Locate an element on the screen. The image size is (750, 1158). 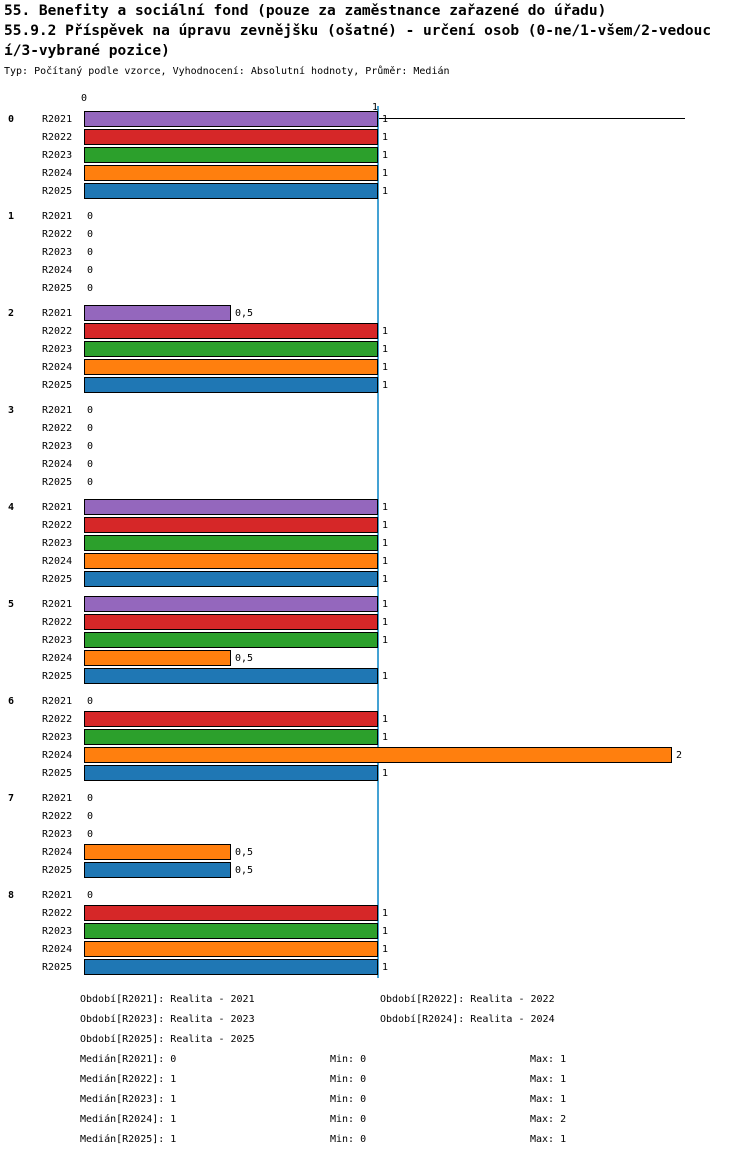
bar-group6-R2023 is located at coordinates (231, 737).